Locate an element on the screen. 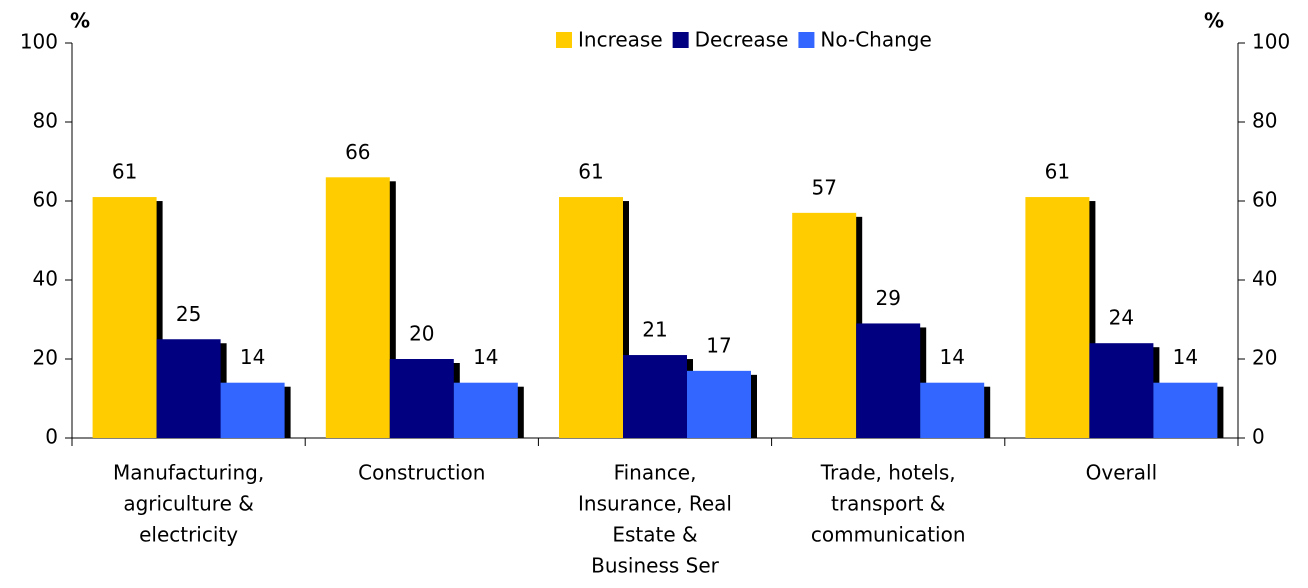  legend-label: Increase is located at coordinates (620, 40).